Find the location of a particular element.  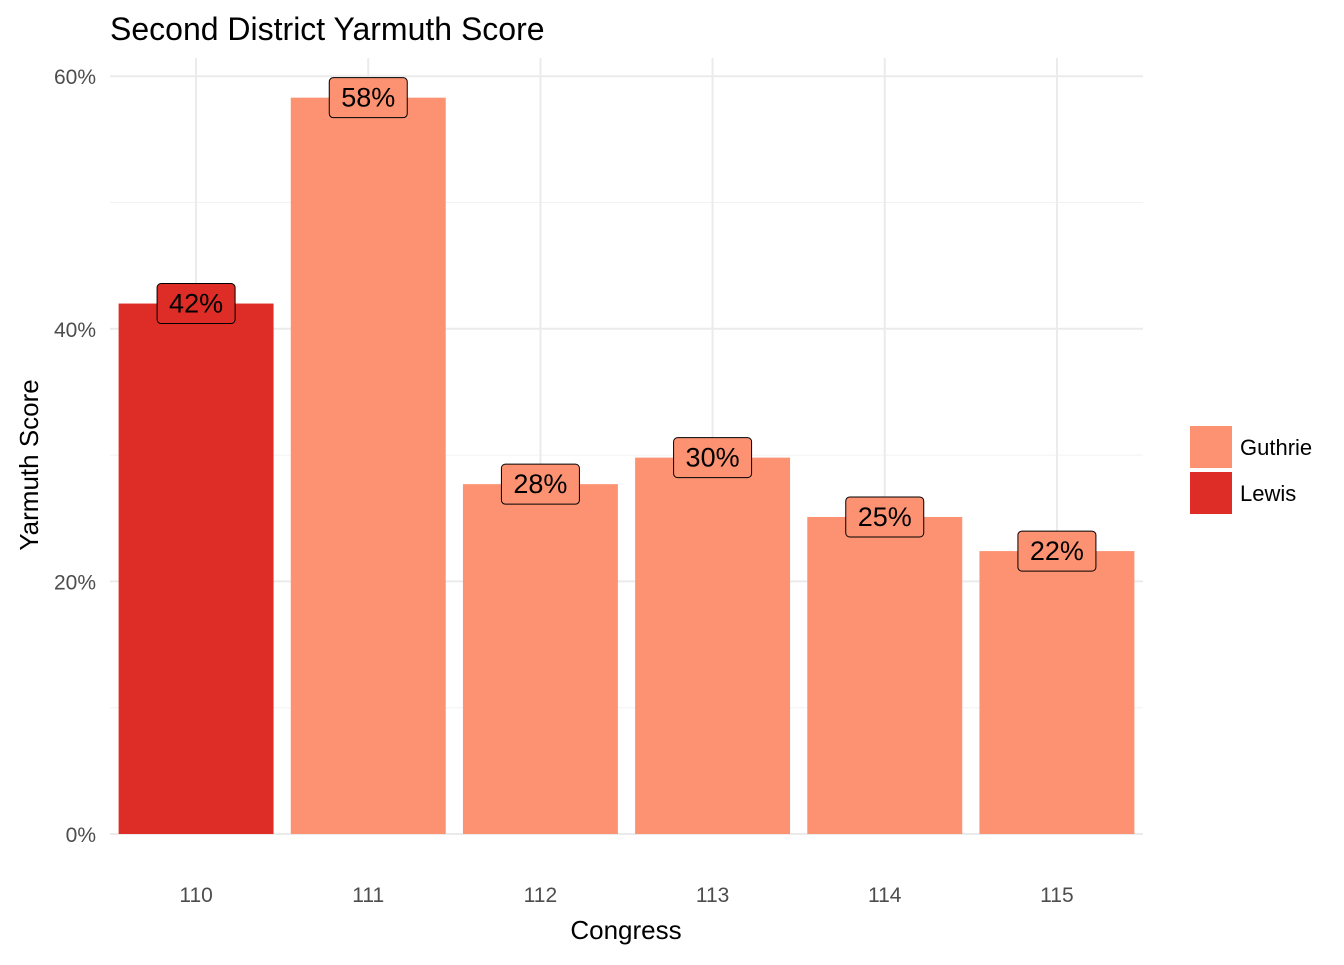

y-axis: 0% 20% 40% 60% is located at coordinates (75, 456).